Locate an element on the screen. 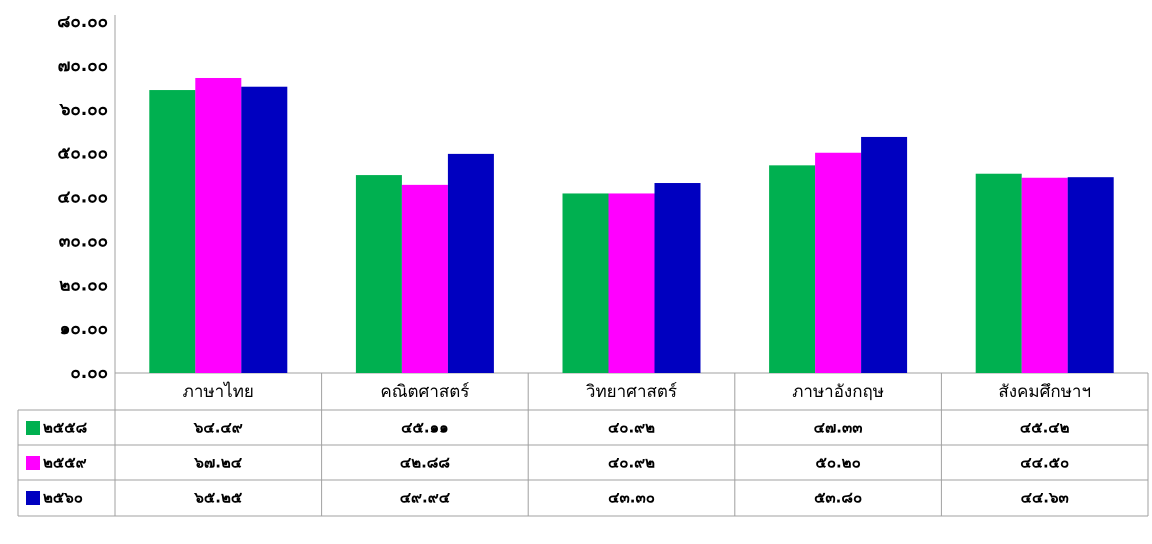 This screenshot has width=1152, height=544. table-cell: ๔๒.๘๘ is located at coordinates (425, 463).